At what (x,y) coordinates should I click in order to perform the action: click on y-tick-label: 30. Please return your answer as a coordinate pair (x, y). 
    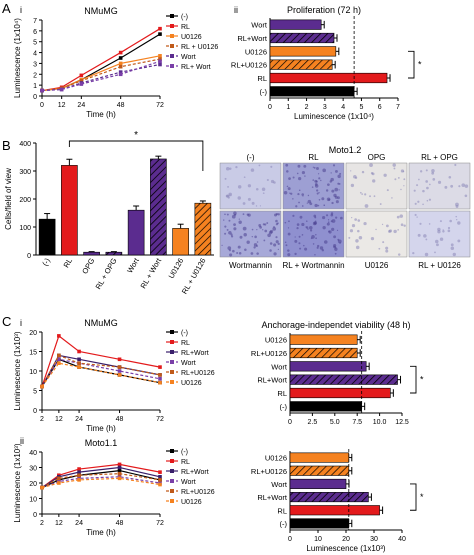
    Looking at the image, I should click on (33, 469).